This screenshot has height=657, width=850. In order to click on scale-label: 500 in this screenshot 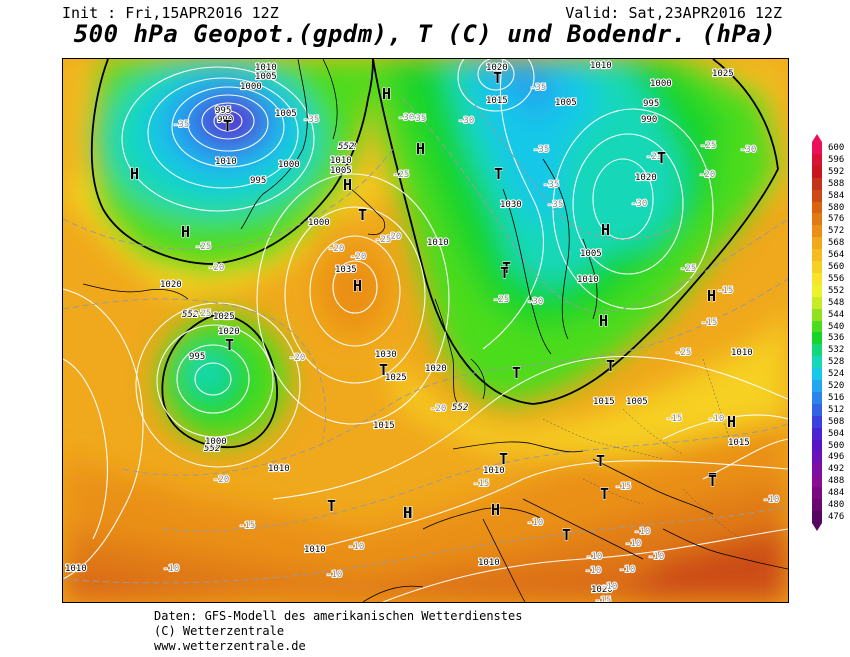, I will do `click(836, 445)`.